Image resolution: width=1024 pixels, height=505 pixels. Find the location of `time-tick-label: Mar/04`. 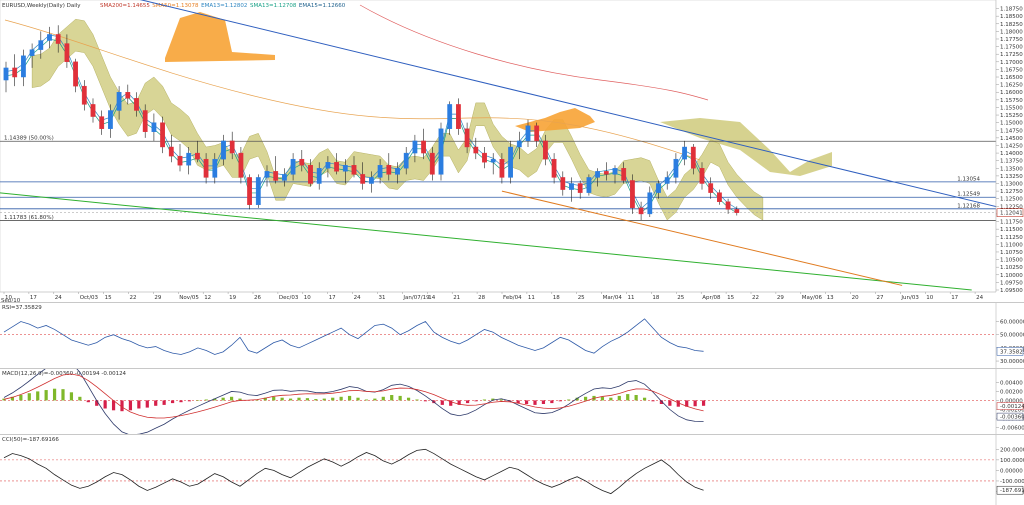

time-tick-label: Mar/04 is located at coordinates (613, 298).